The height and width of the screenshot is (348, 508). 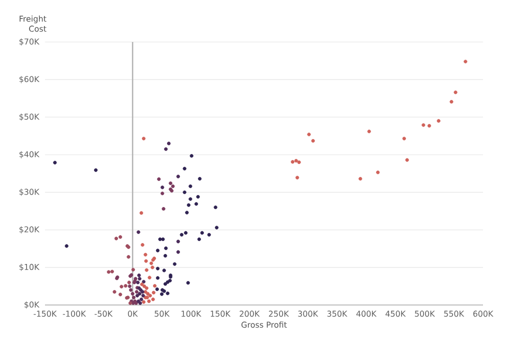 I want to click on x-tick-label: 150K, so click(x=220, y=313).